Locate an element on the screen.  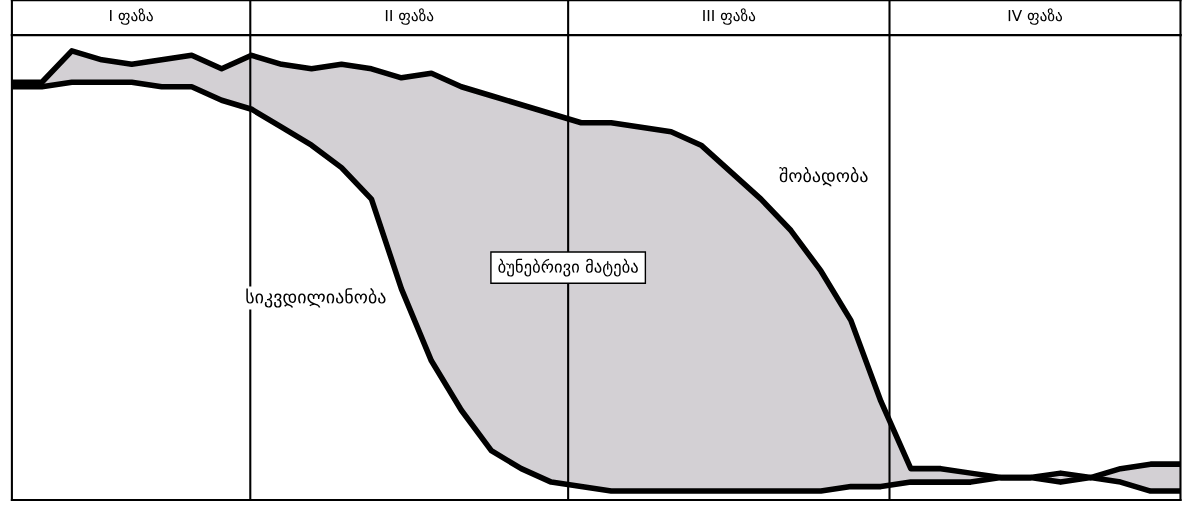
series-label: შობადობა is located at coordinates (823, 176).